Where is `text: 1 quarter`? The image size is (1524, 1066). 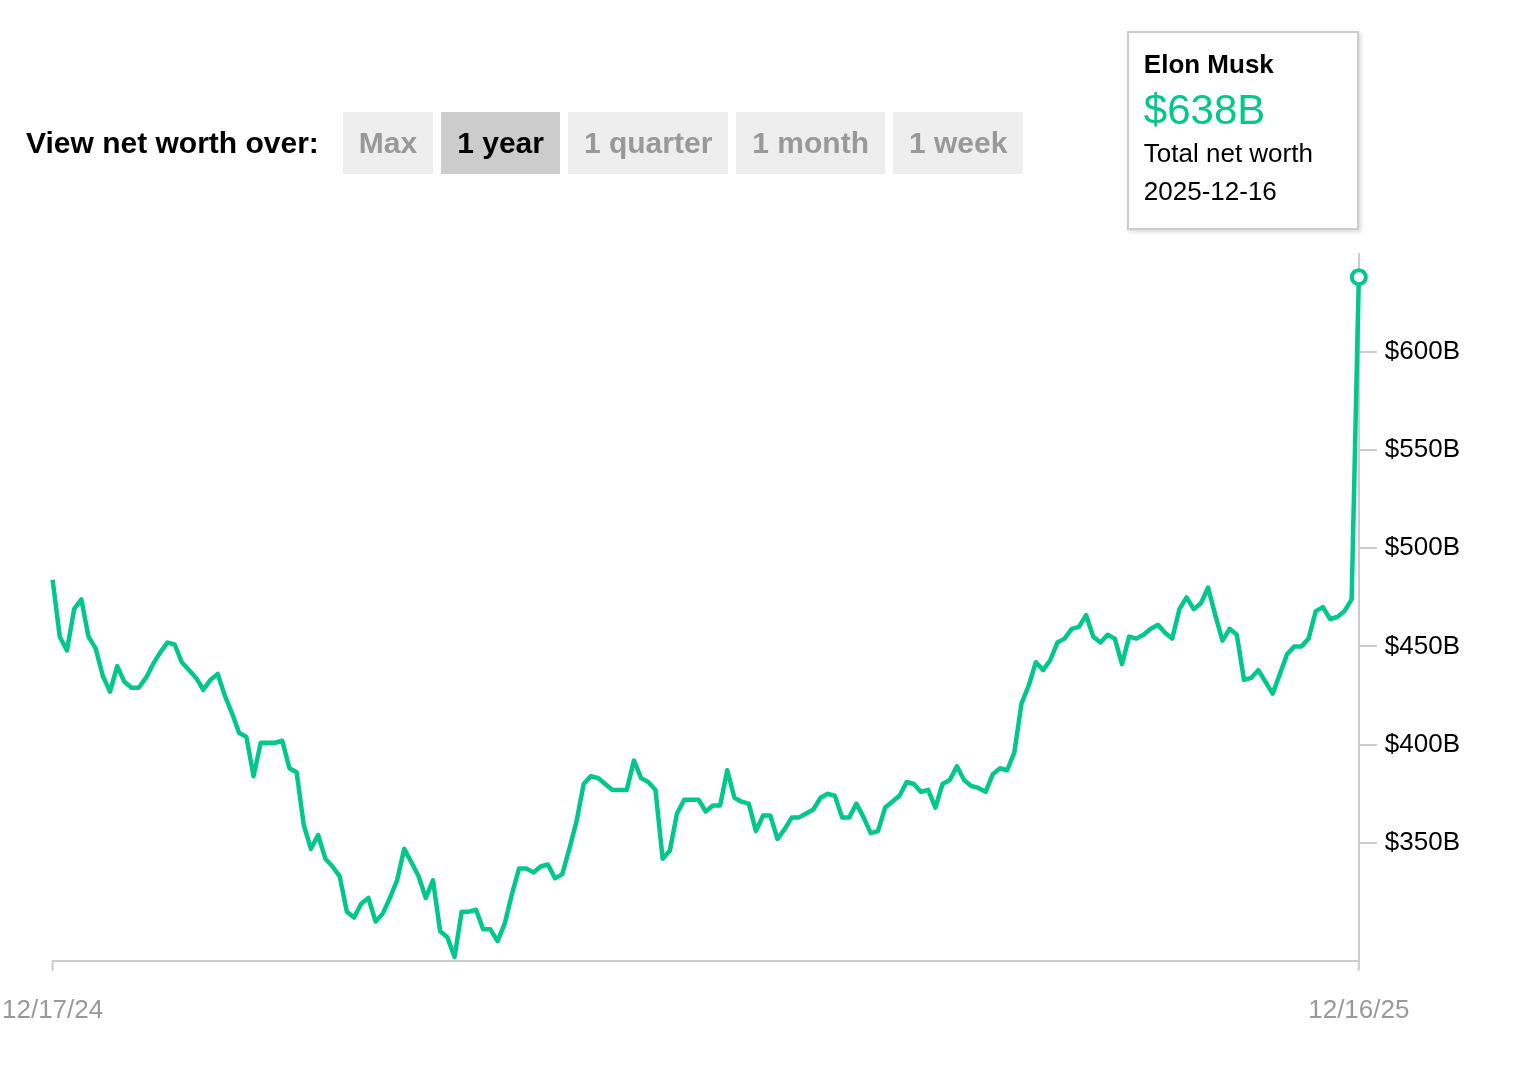
text: 1 quarter is located at coordinates (648, 143).